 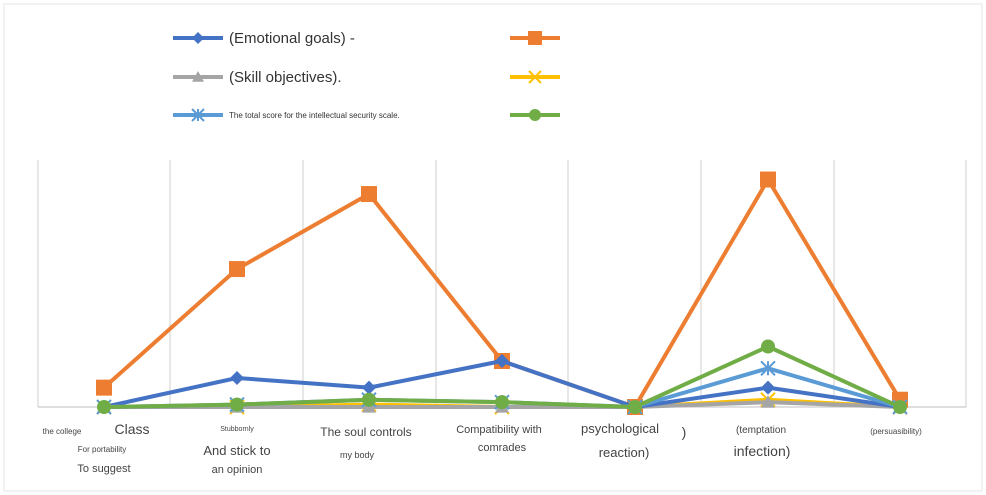 I want to click on x-tick-label-4-2: reaction), so click(x=624, y=452).